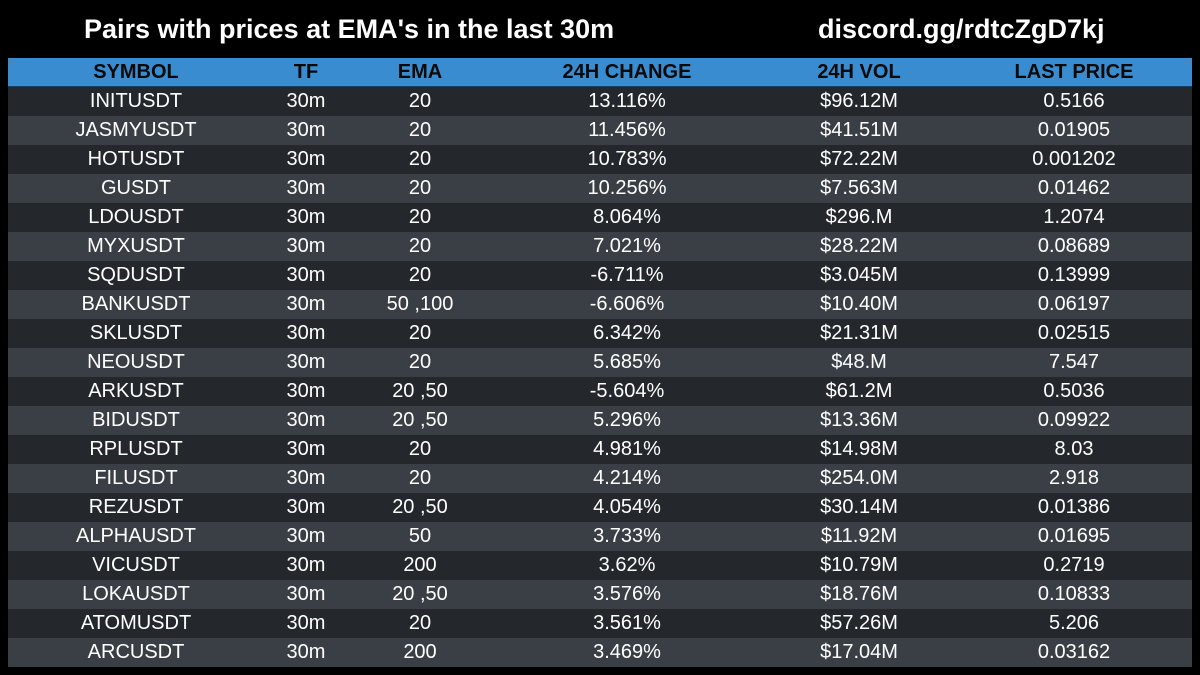  Describe the element at coordinates (1074, 130) in the screenshot. I see `cell-last-price: 0.01905` at that location.